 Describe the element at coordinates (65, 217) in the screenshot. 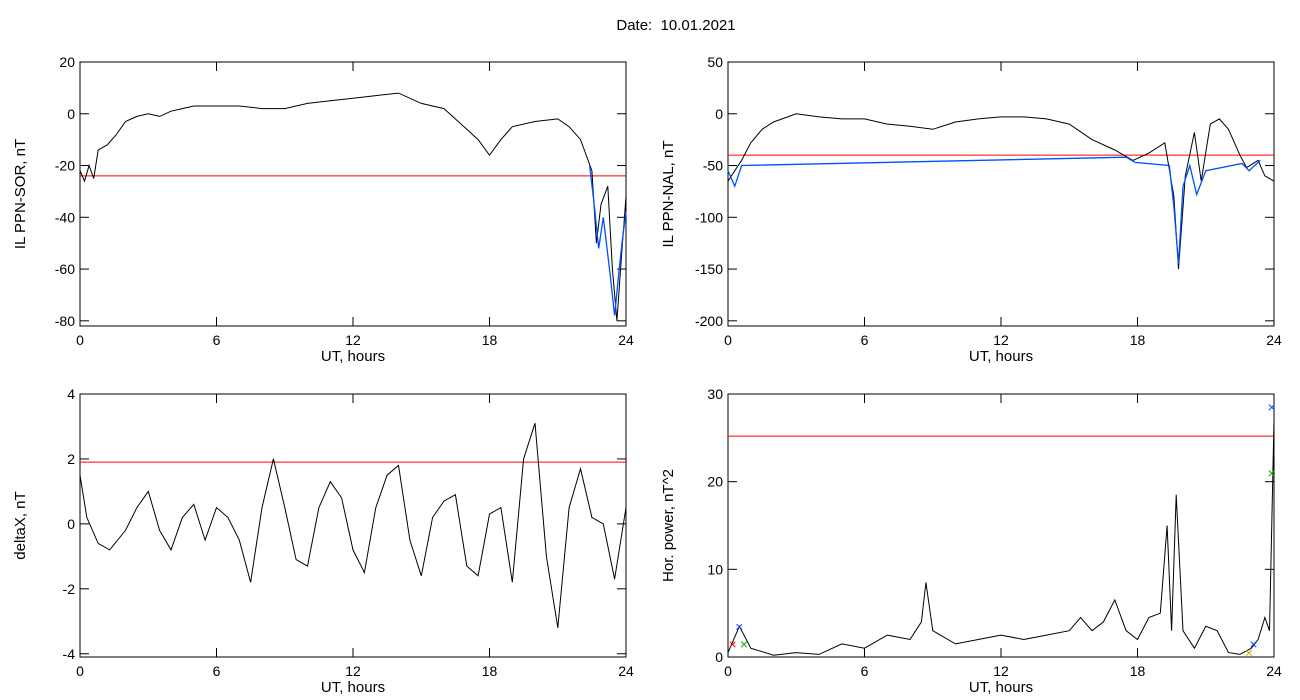

I see `y-tick-label: -40` at that location.